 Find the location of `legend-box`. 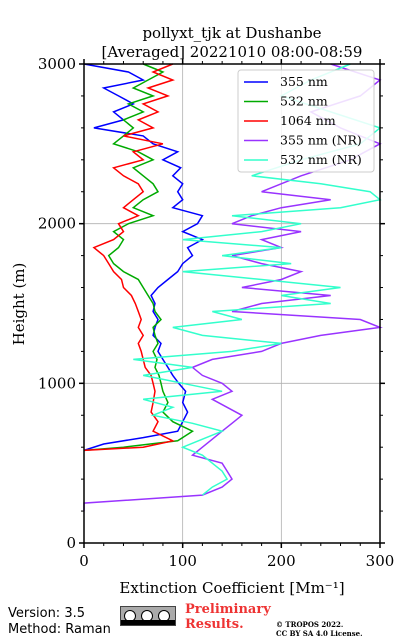

legend-box is located at coordinates (306, 121).